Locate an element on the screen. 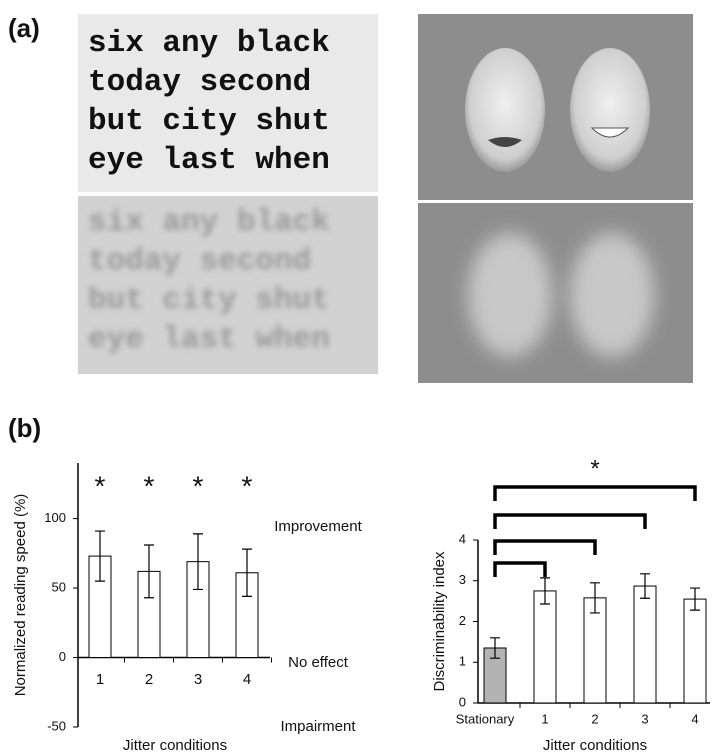  word-line: six any black is located at coordinates (209, 43).